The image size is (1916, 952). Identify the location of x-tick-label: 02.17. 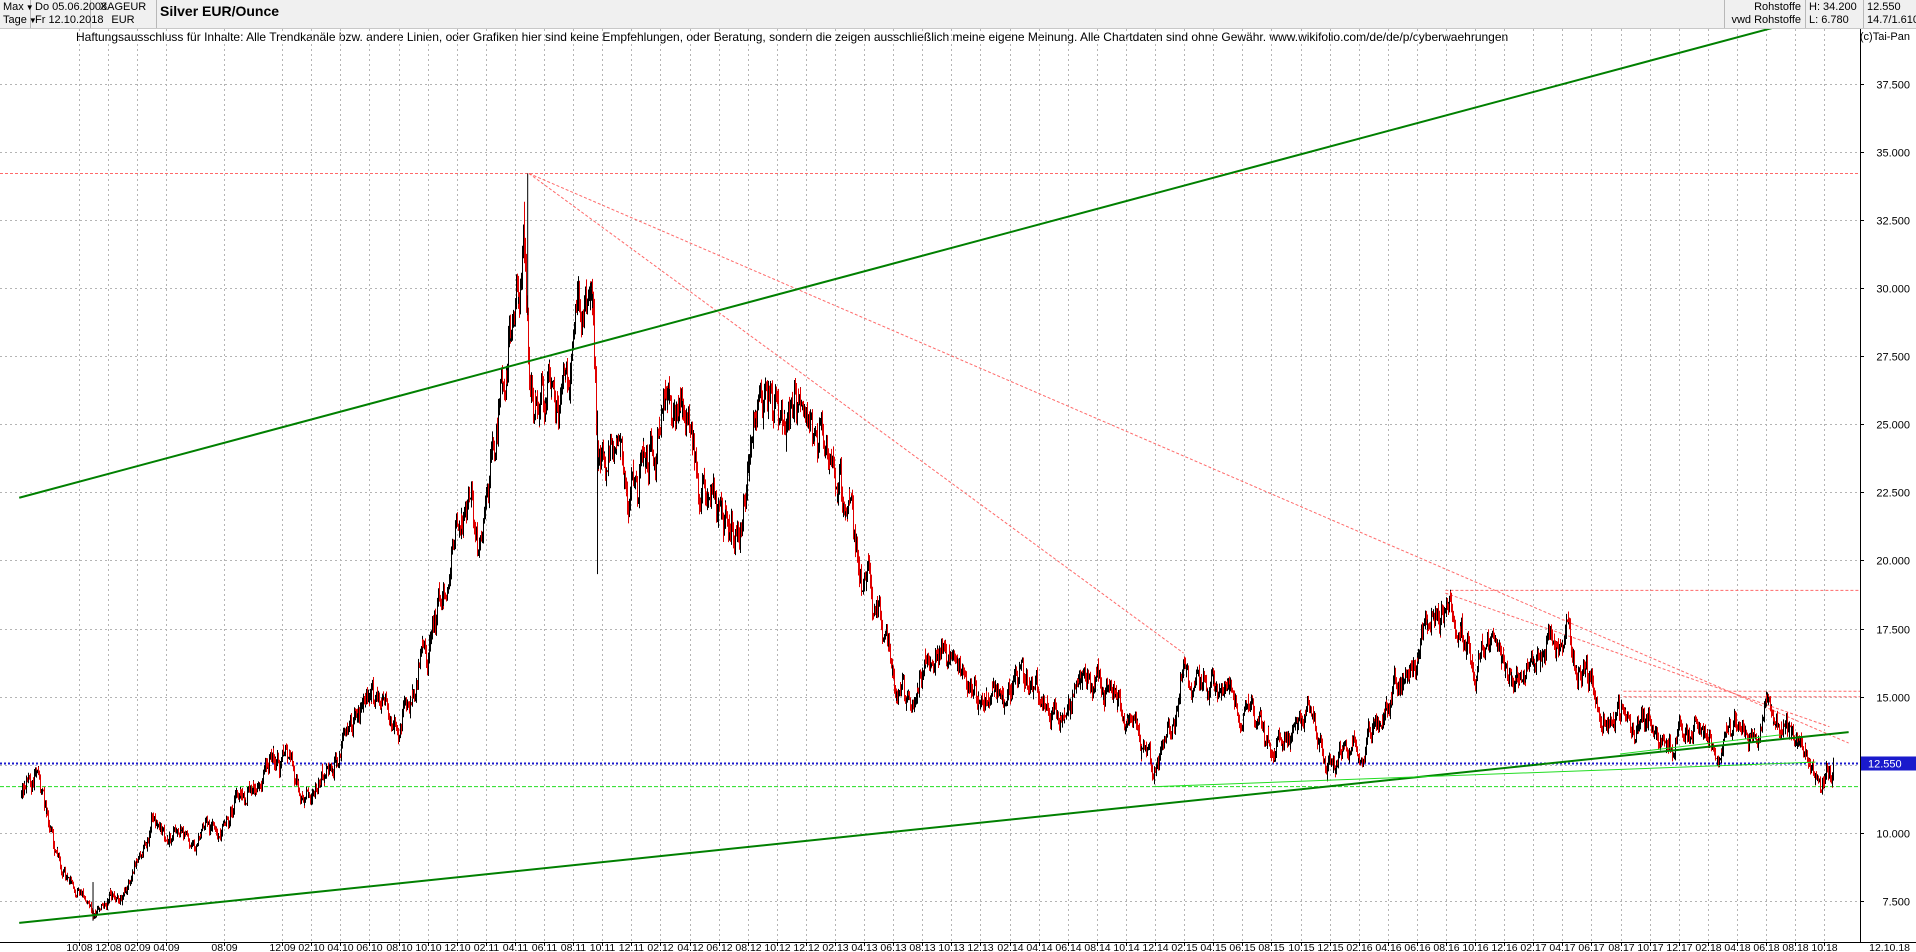
(1533, 947).